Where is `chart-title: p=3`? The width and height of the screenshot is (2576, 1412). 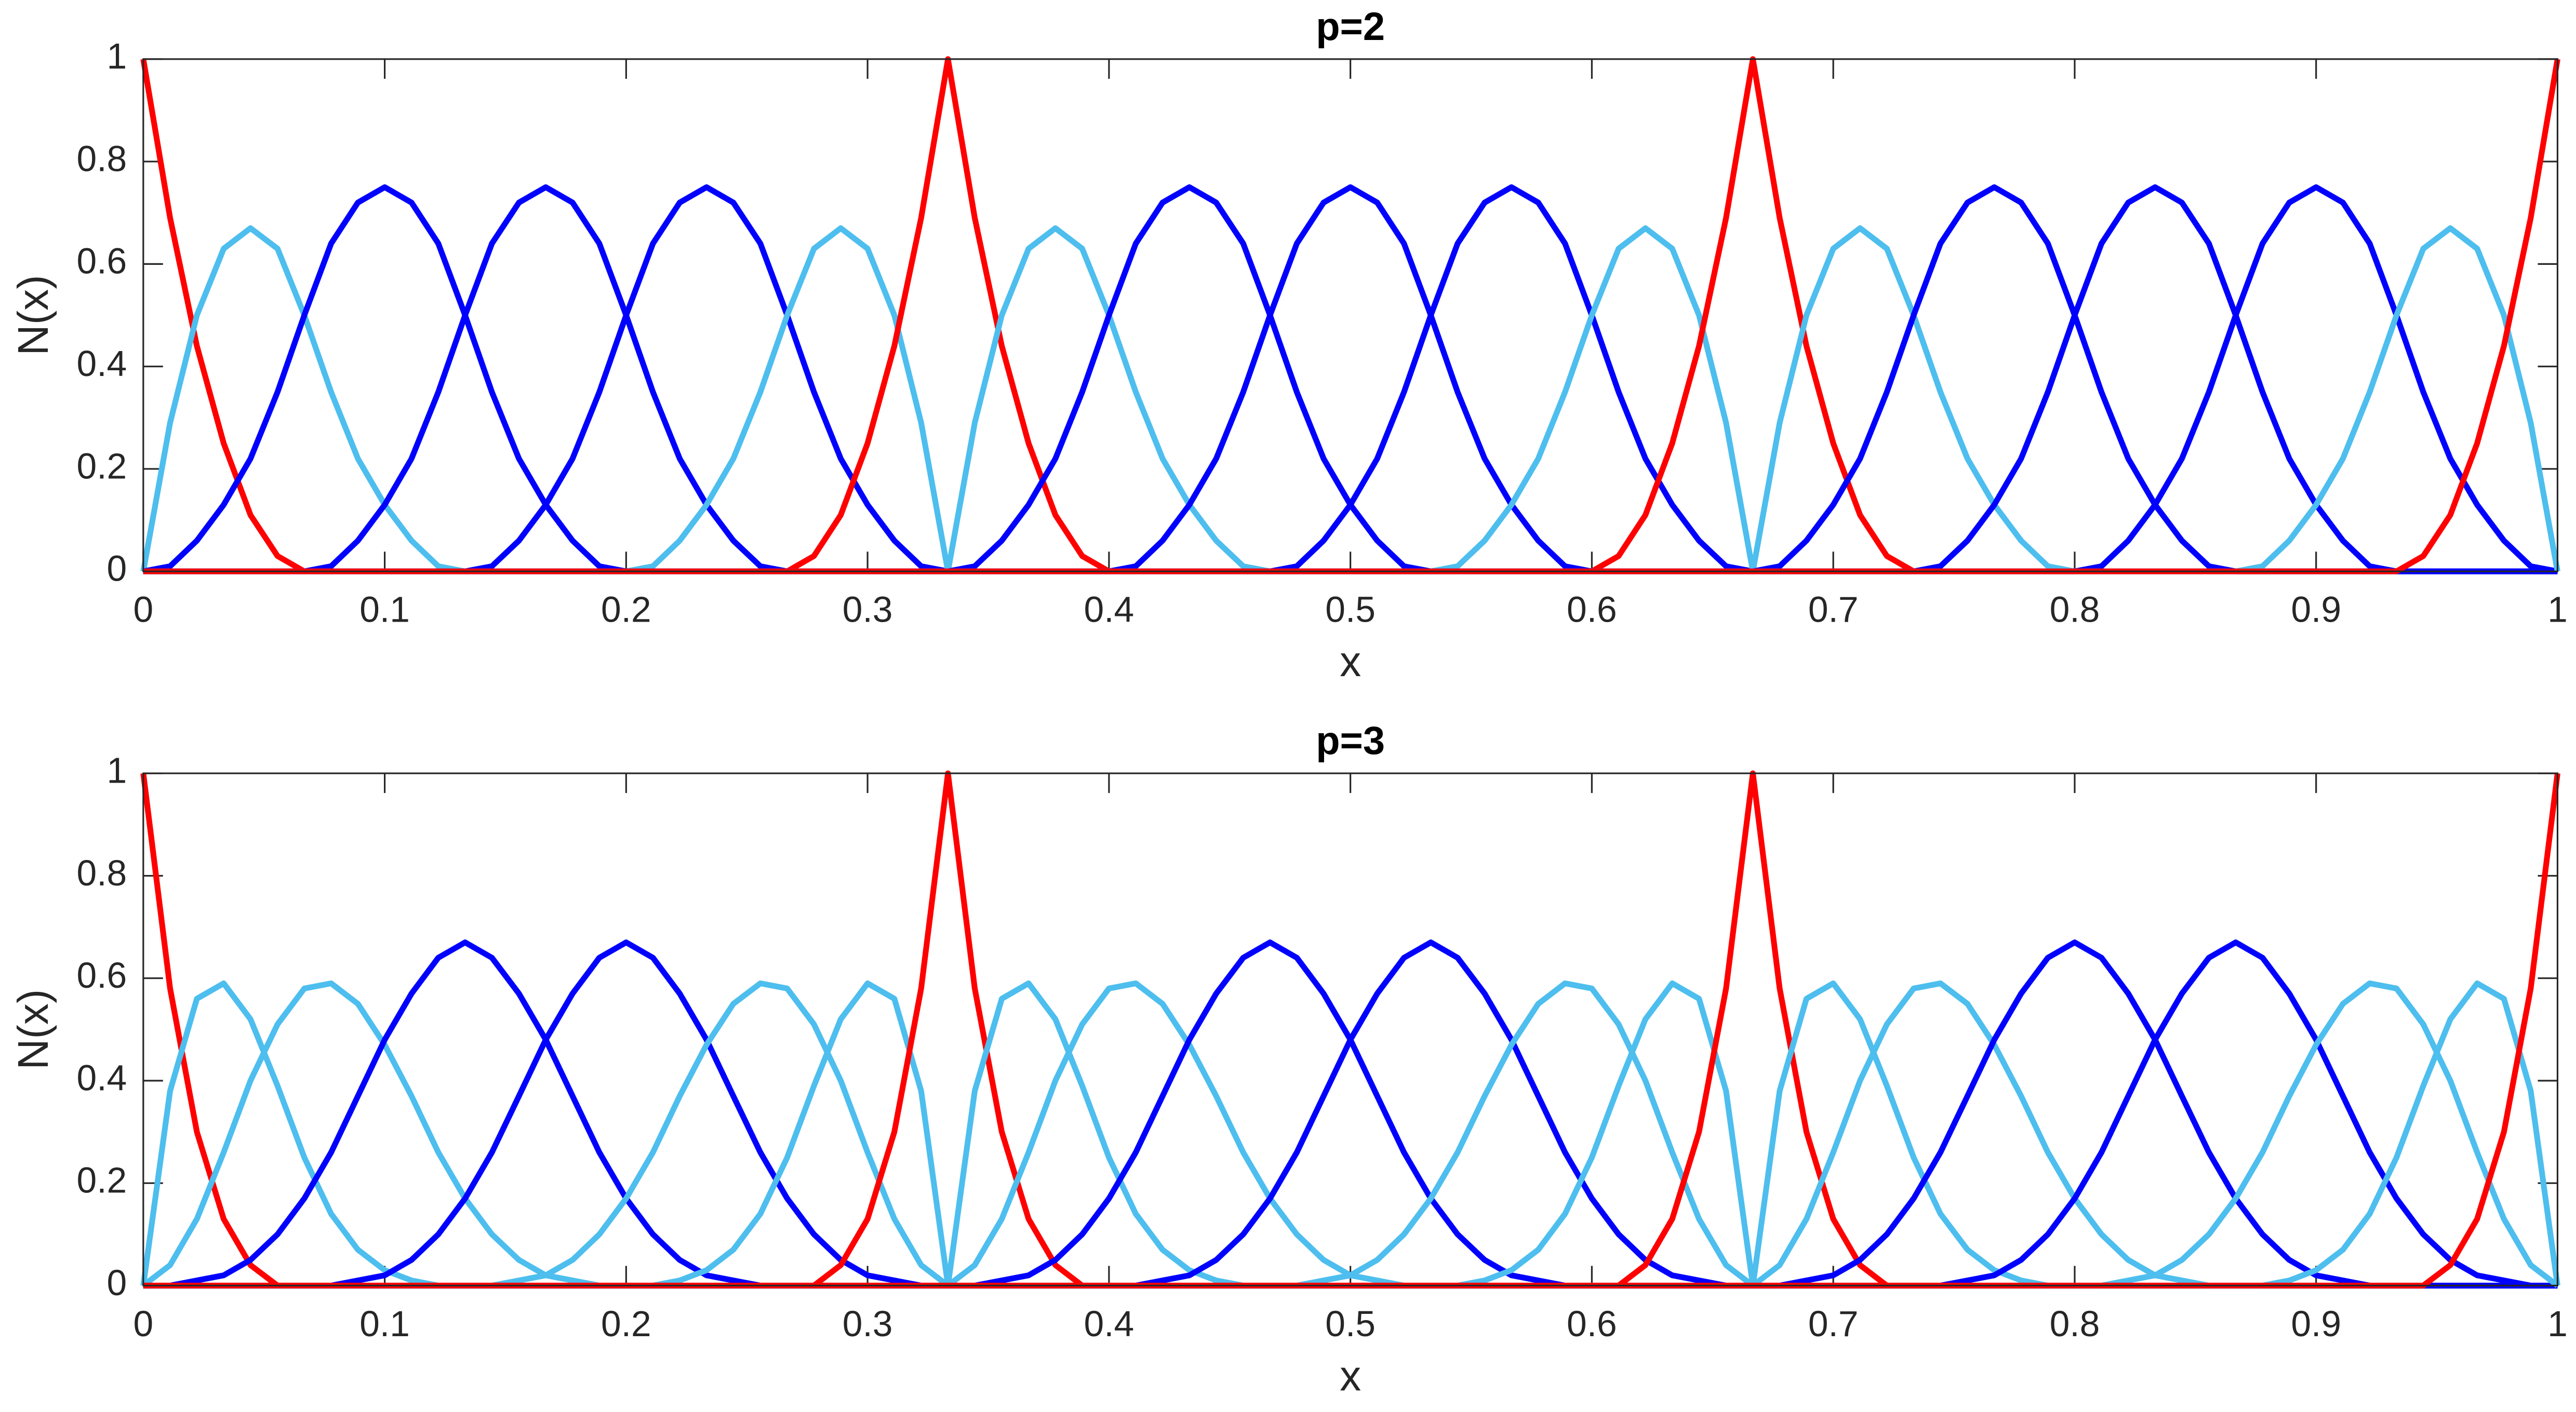 chart-title: p=3 is located at coordinates (1350, 741).